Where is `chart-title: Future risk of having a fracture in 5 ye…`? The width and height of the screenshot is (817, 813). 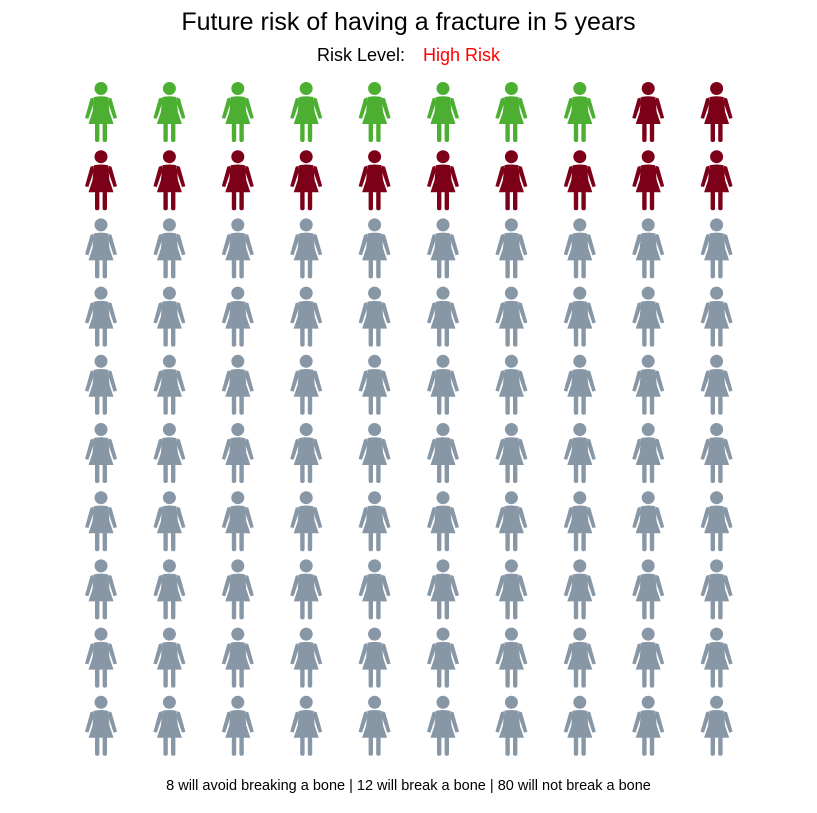
chart-title: Future risk of having a fracture in 5 ye… is located at coordinates (408, 22).